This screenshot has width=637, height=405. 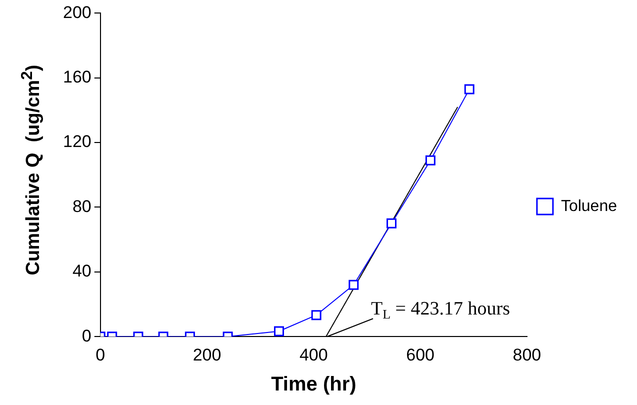 I want to click on y-tick-label: 160, so click(x=77, y=77).